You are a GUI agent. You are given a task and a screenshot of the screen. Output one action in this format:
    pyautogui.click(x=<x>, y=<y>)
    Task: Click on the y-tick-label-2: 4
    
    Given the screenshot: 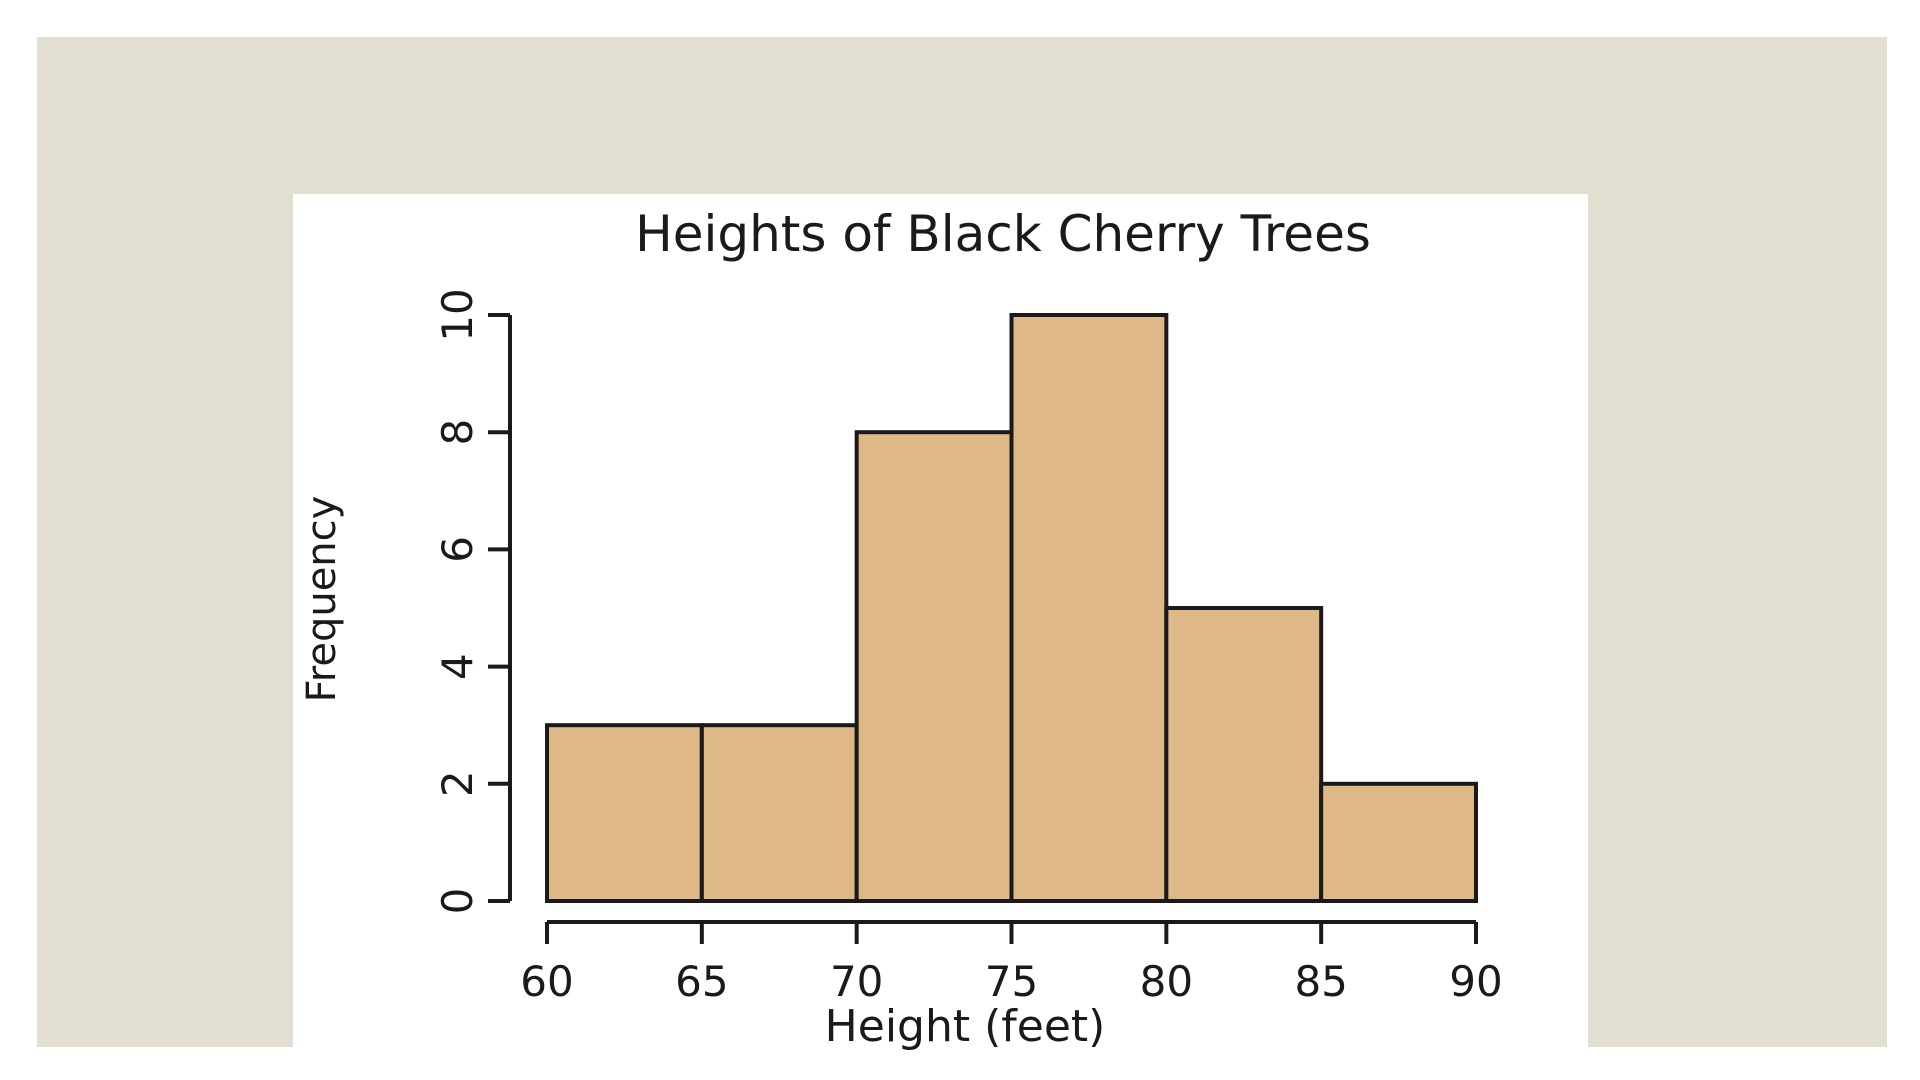 What is the action you would take?
    pyautogui.click(x=457, y=666)
    